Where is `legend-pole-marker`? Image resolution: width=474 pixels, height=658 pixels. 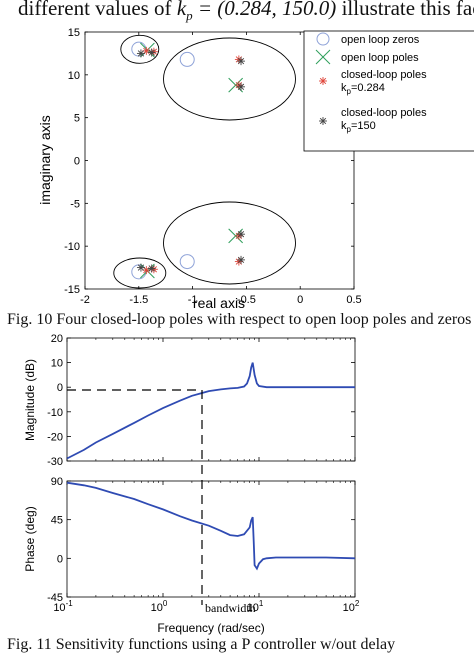
legend-pole-marker is located at coordinates (323, 57).